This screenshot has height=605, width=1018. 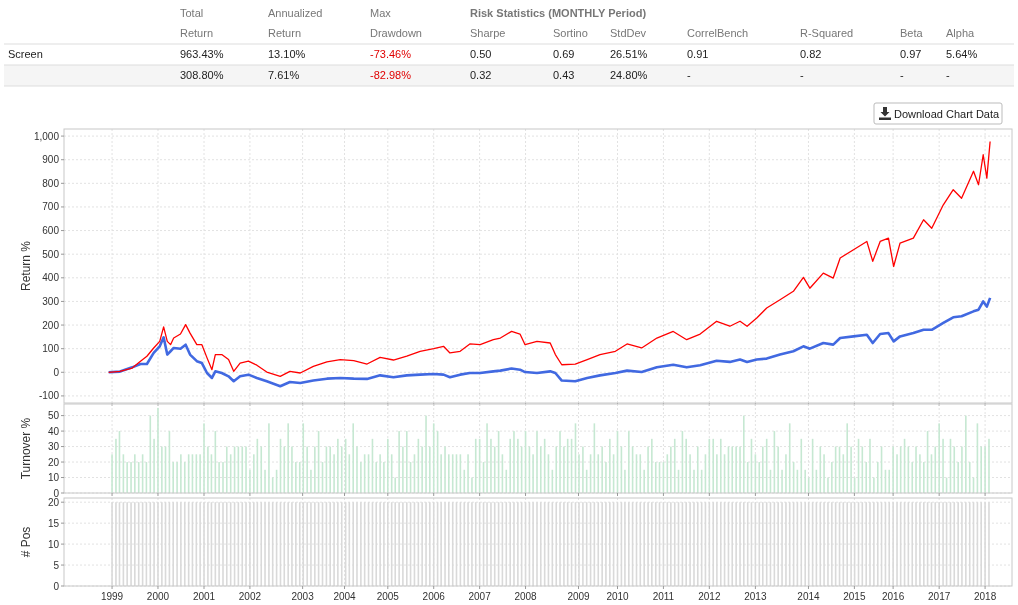 What do you see at coordinates (434, 596) in the screenshot?
I see `x-tick-label: 2006` at bounding box center [434, 596].